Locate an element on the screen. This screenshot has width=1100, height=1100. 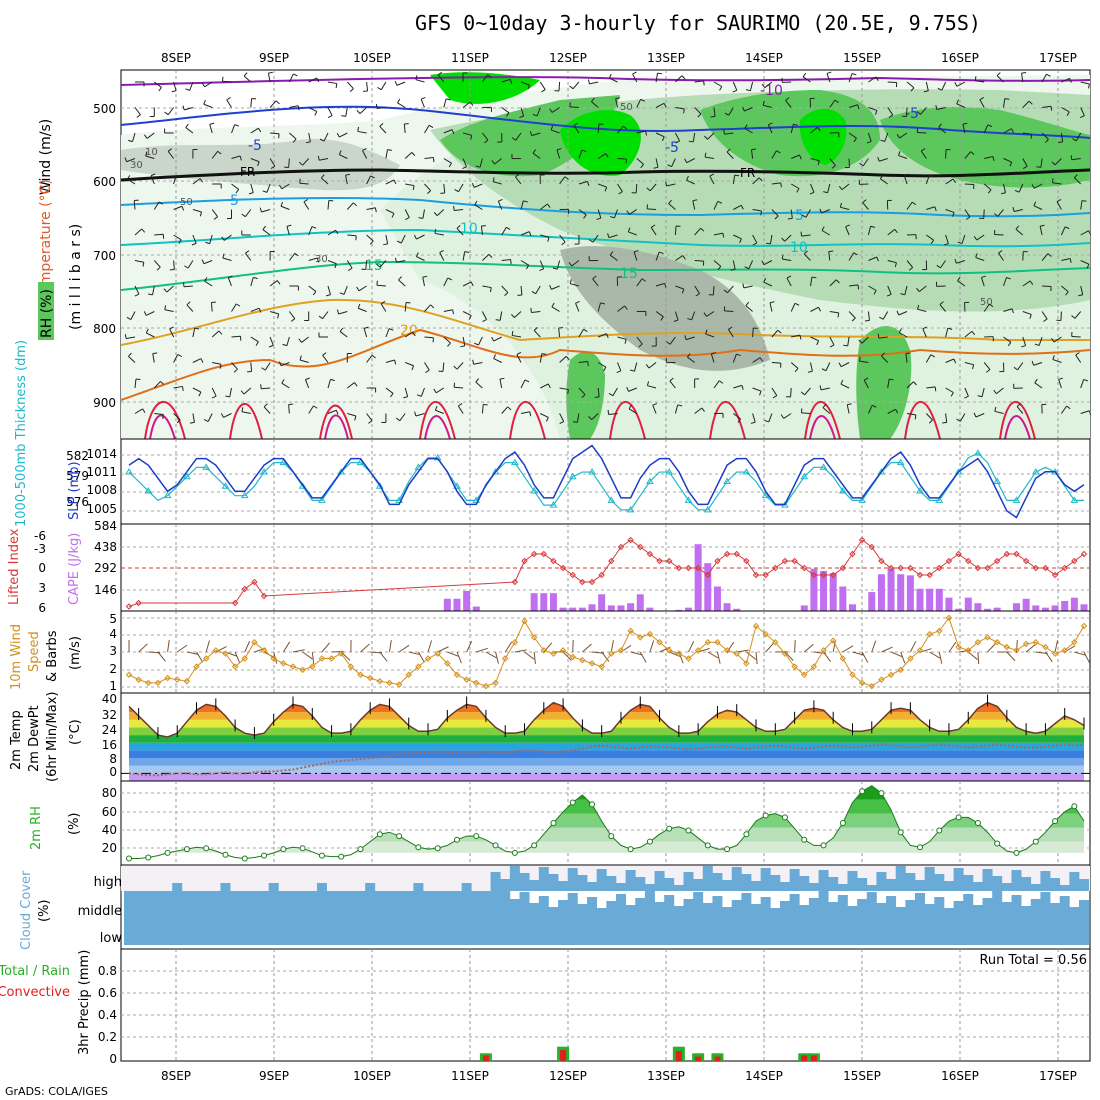
upper-ylabel-temp: Temperature (°C) is located at coordinates (46, 240).